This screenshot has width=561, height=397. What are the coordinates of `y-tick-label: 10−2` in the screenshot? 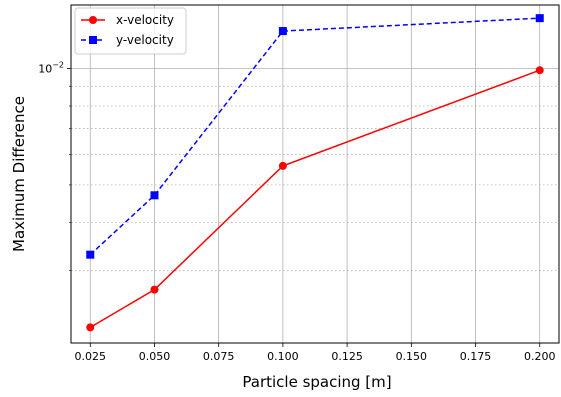 It's located at (51, 68).